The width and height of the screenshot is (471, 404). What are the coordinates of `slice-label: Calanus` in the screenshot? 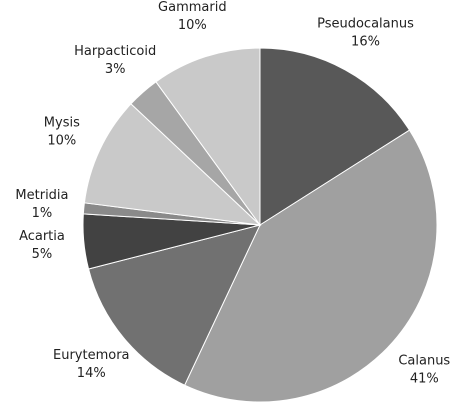 It's located at (424, 360).